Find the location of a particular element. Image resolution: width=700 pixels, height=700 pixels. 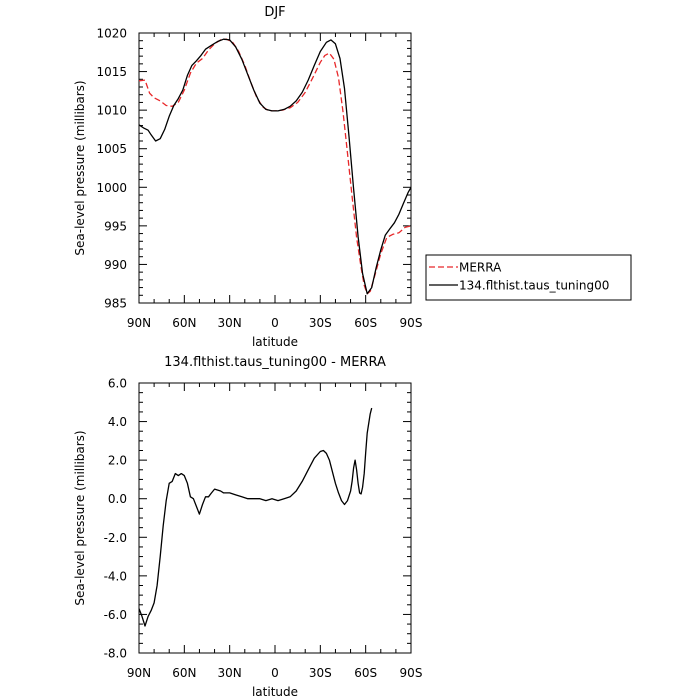

bottom-chart-y-axis-label: Sea-level pressure (millibars) is located at coordinates (80, 517).